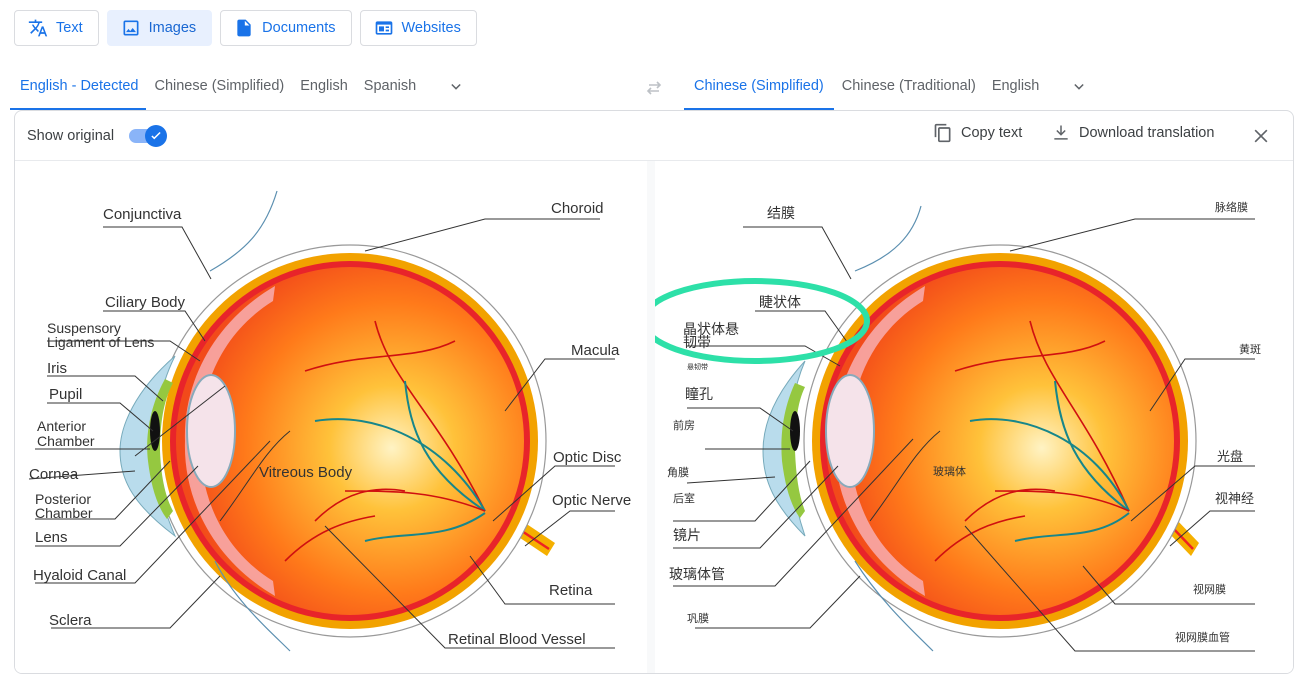  I want to click on label-zh-cornea: 角膜, so click(678, 472).